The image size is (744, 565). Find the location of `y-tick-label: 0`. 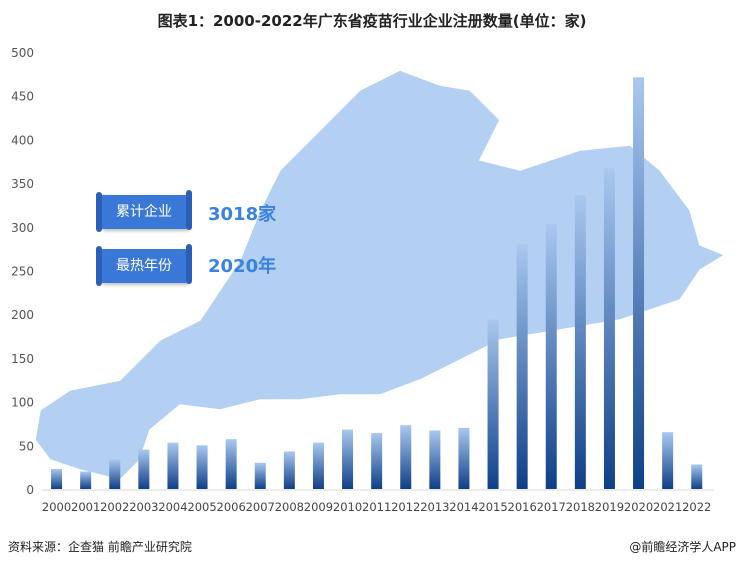

y-tick-label: 0 is located at coordinates (30, 490).